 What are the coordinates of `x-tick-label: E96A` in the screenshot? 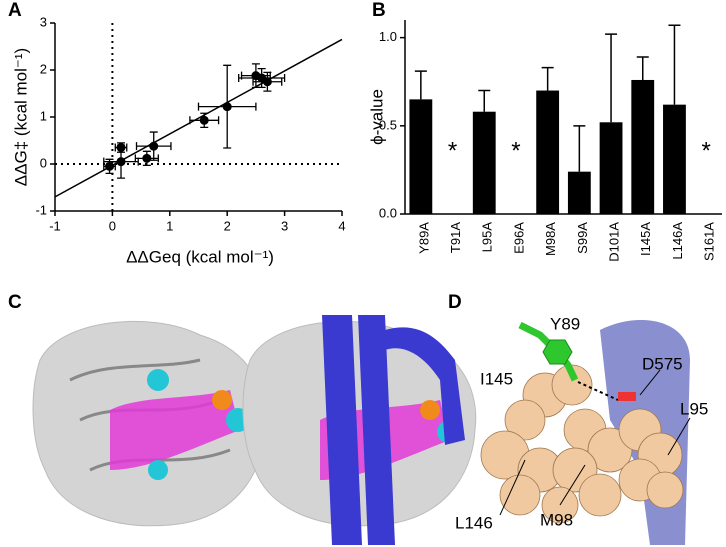 It's located at (518, 238).